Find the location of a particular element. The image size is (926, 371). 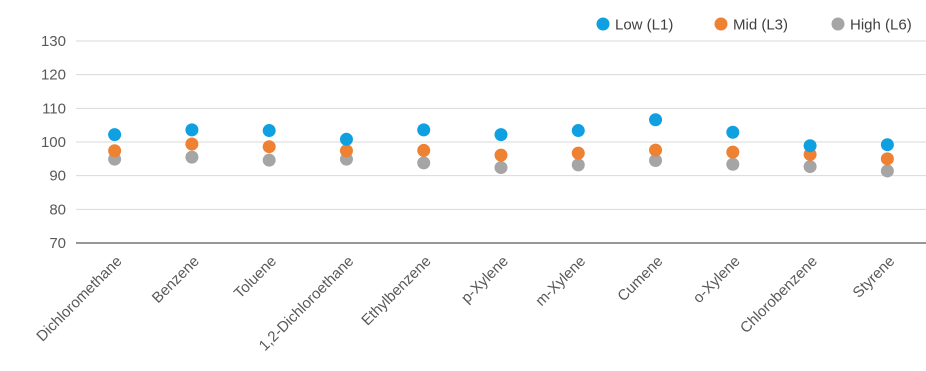

x-category-label: p-Xylene is located at coordinates (485, 280).